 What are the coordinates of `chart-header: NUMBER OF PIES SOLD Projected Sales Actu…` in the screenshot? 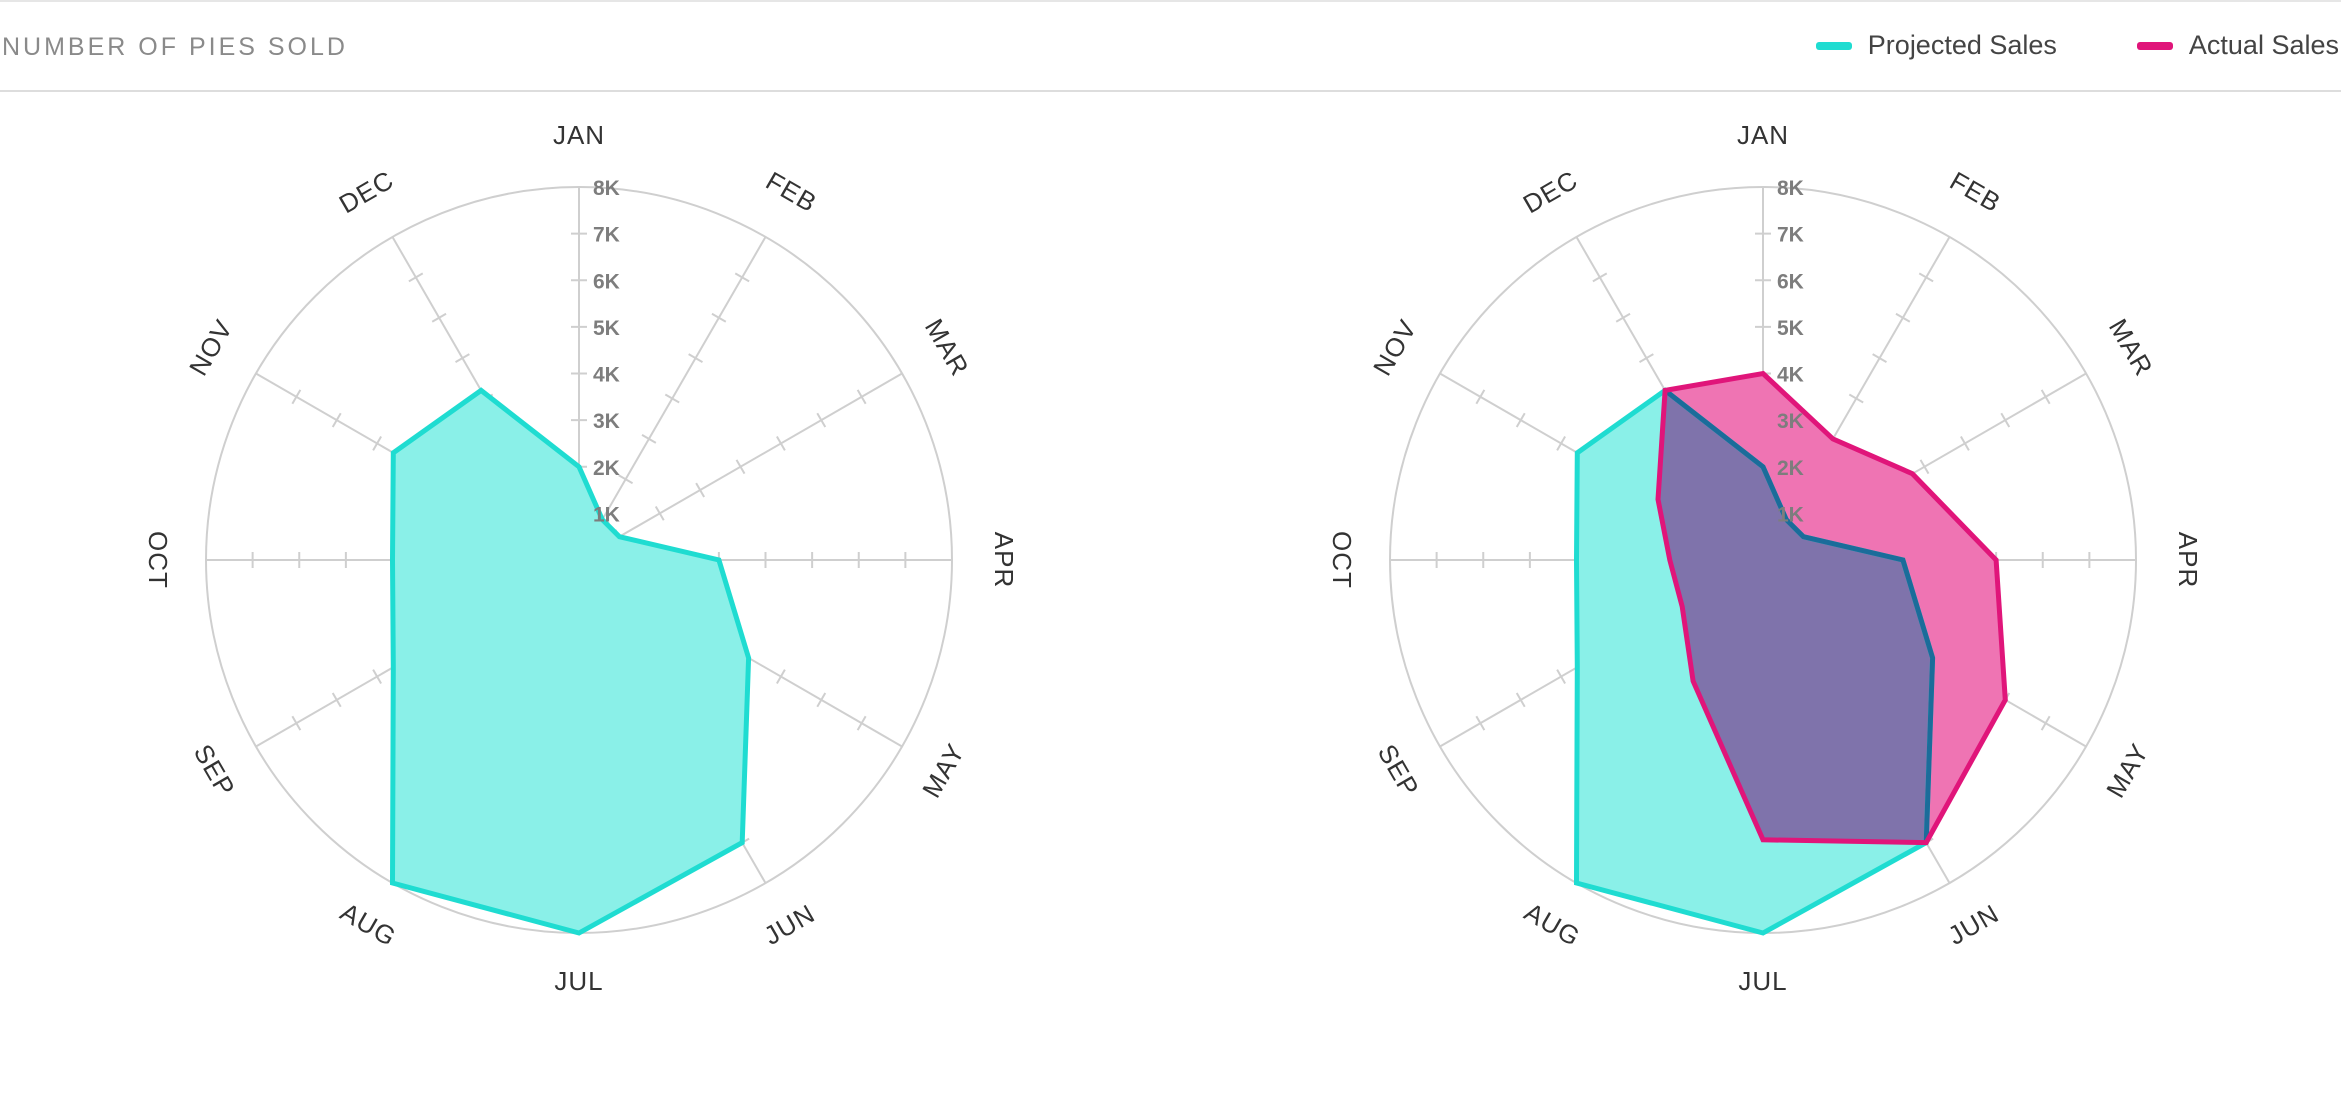 It's located at (1170, 47).